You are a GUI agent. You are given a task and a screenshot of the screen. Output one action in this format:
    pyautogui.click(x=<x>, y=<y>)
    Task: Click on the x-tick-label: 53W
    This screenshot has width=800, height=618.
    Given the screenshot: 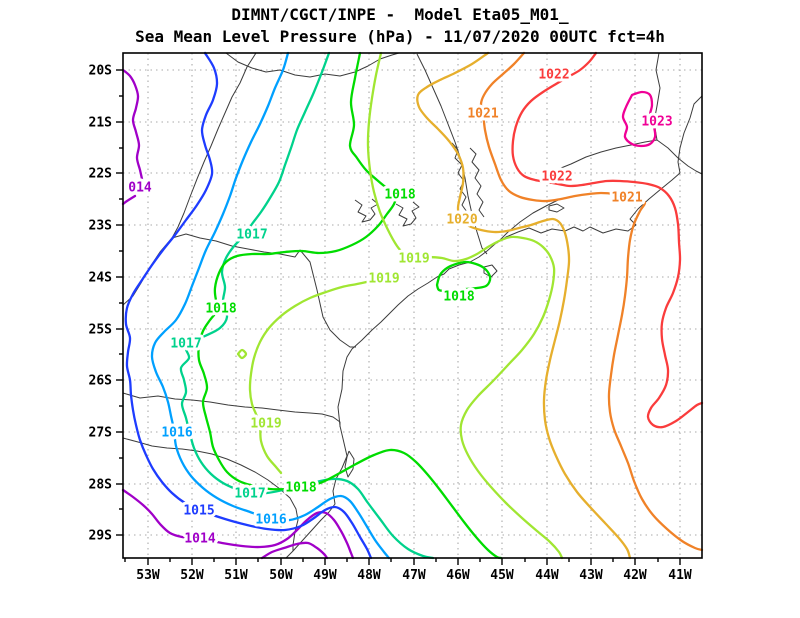 What is the action you would take?
    pyautogui.click(x=148, y=575)
    